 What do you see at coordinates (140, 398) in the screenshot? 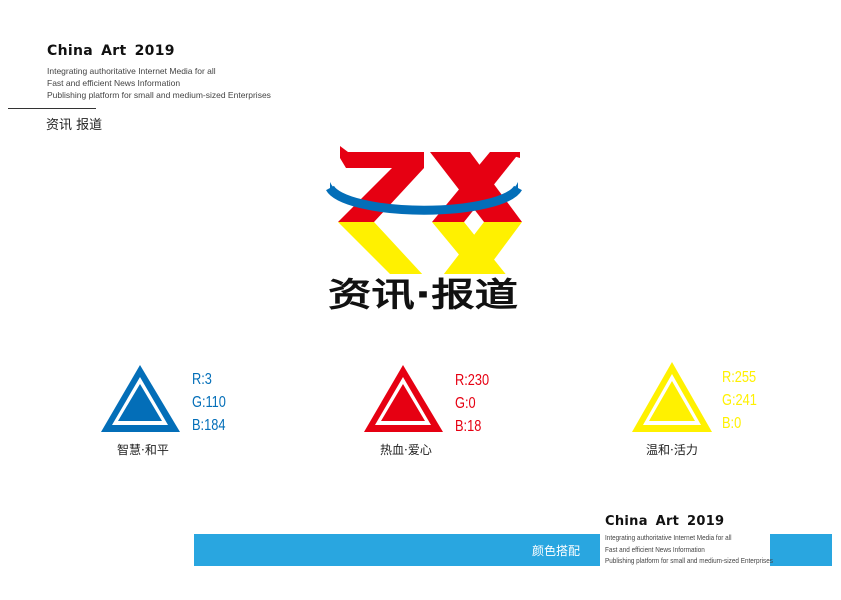
I see `swatch-blue-triangle` at bounding box center [140, 398].